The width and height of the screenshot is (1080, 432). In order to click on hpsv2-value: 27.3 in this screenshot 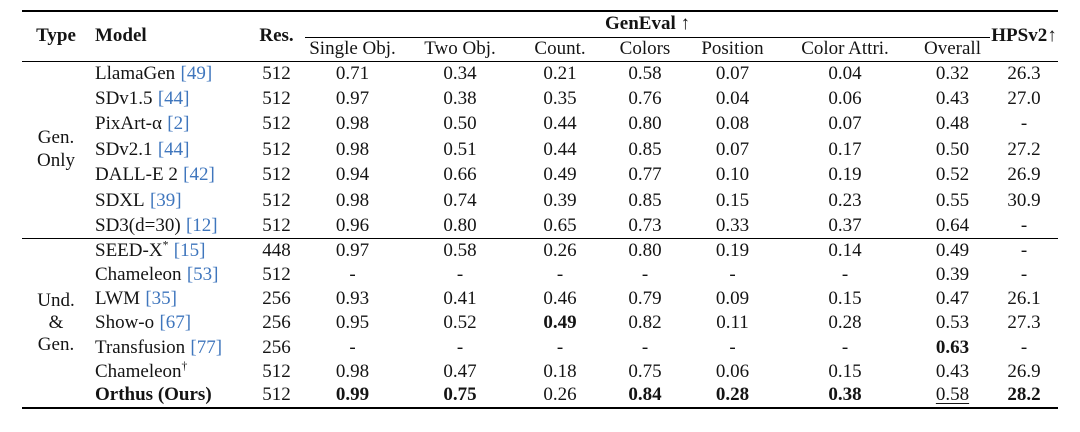, I will do `click(1024, 323)`.